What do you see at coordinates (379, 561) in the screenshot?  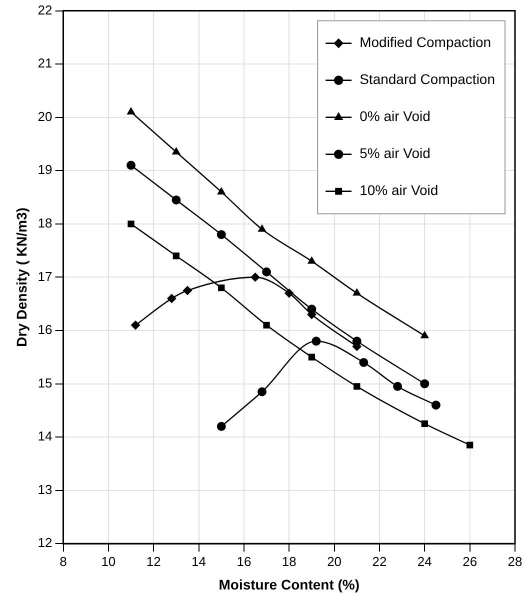 I see `x-tick-label: 22` at bounding box center [379, 561].